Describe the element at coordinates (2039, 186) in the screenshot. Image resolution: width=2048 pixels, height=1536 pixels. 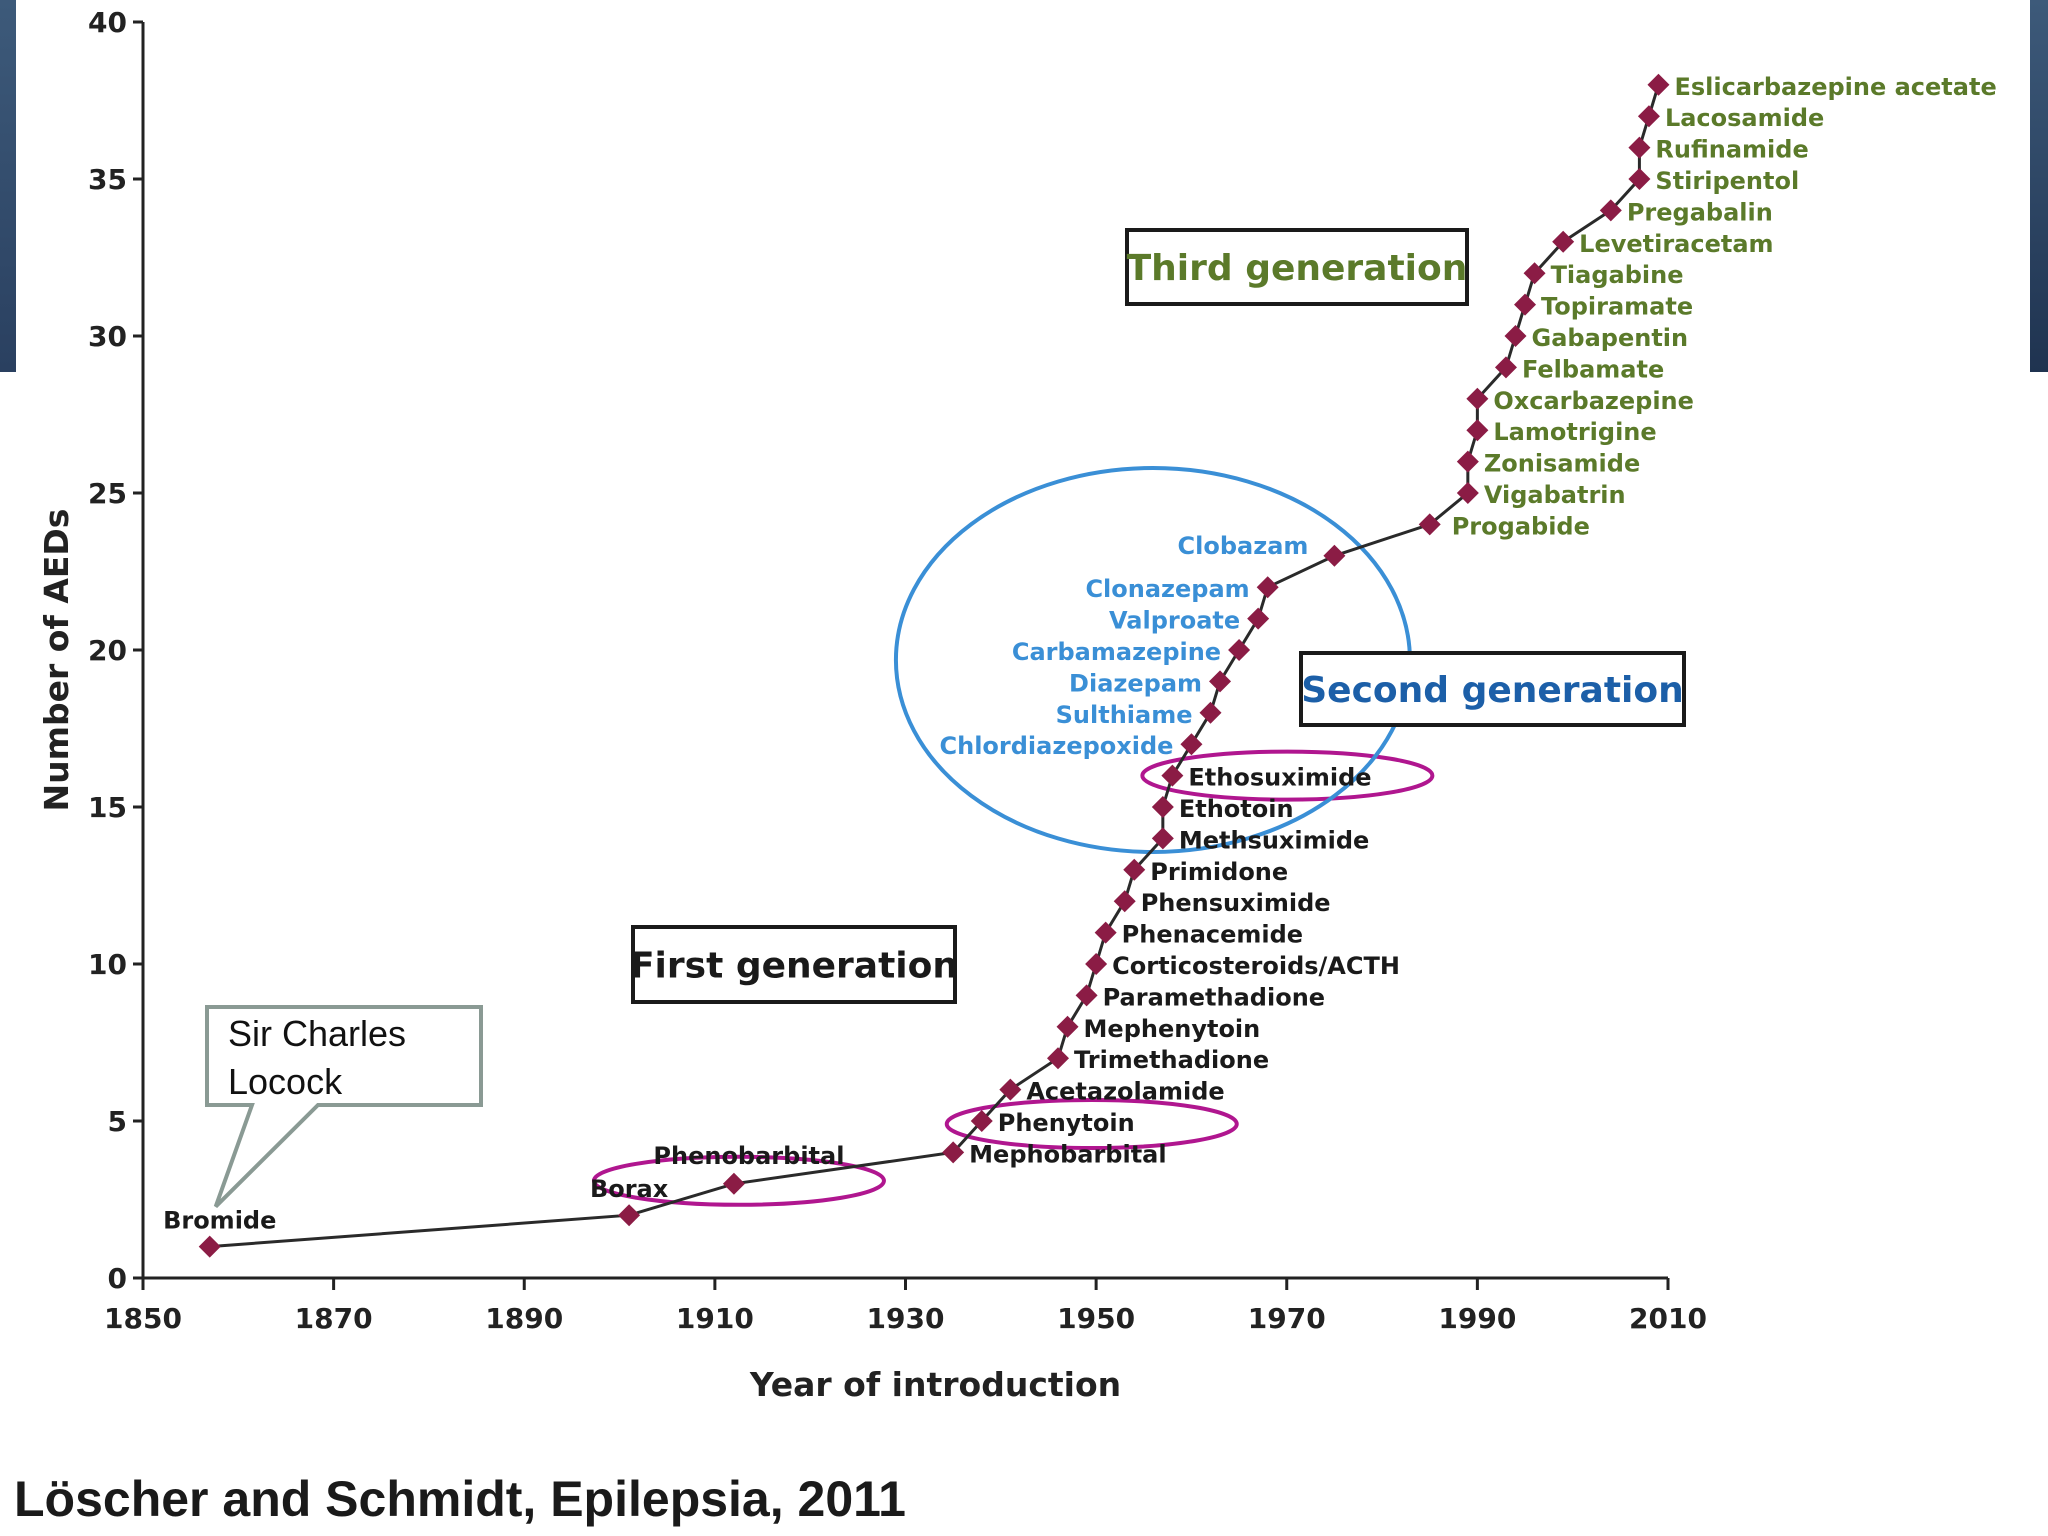
I see `background-edge-right` at that location.